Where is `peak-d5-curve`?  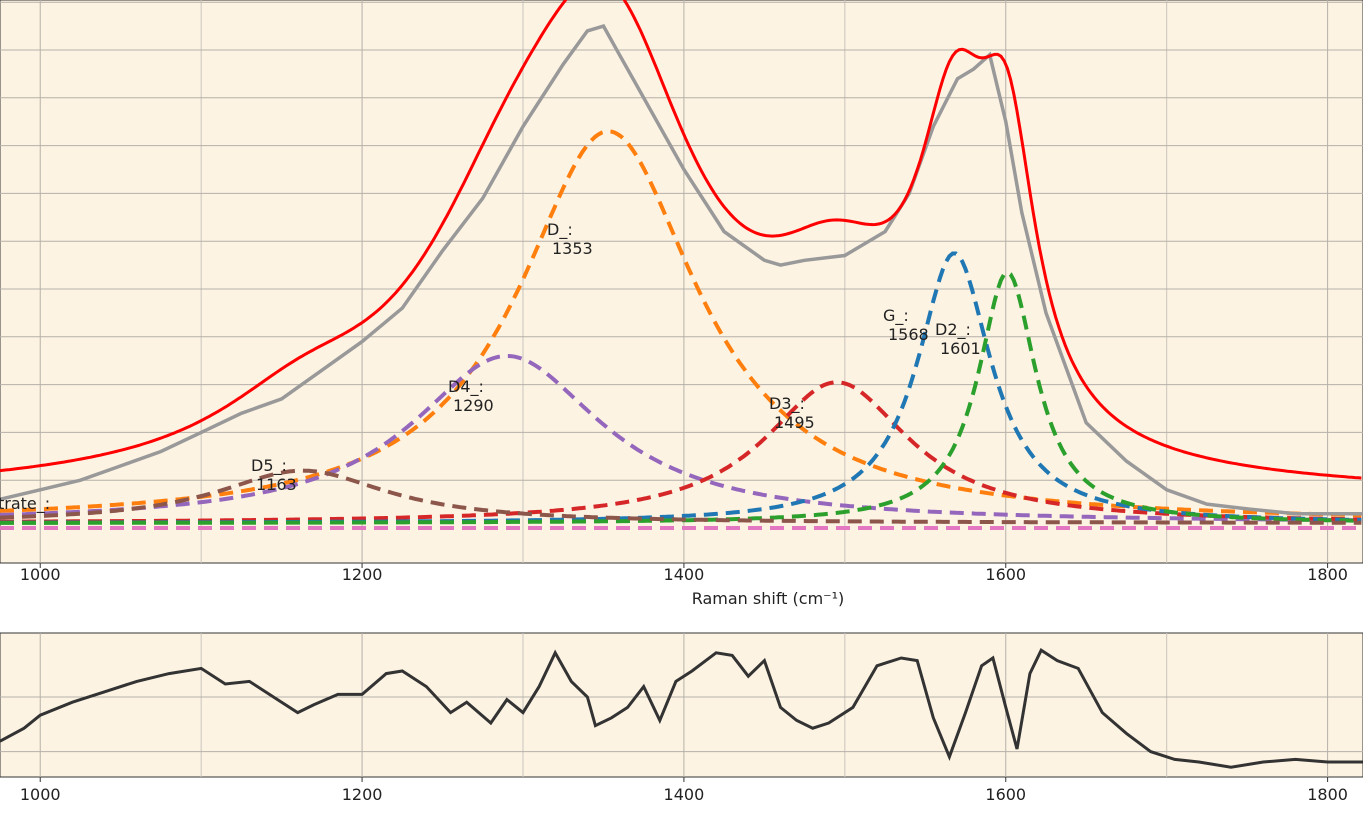 peak-d5-curve is located at coordinates (681, 496).